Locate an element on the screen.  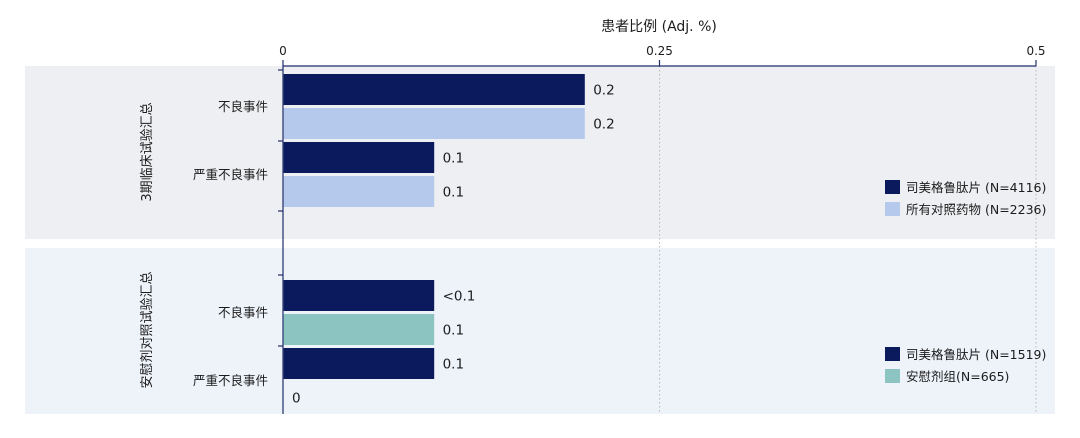
panel-label: 3期临床试验汇总 is located at coordinates (147, 151).